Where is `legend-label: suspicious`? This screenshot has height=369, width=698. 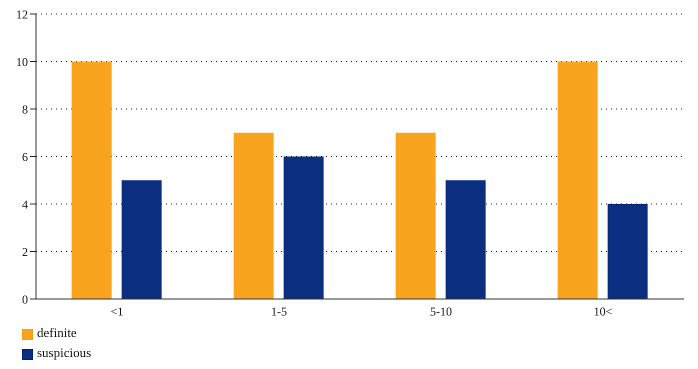
legend-label: suspicious is located at coordinates (64, 352).